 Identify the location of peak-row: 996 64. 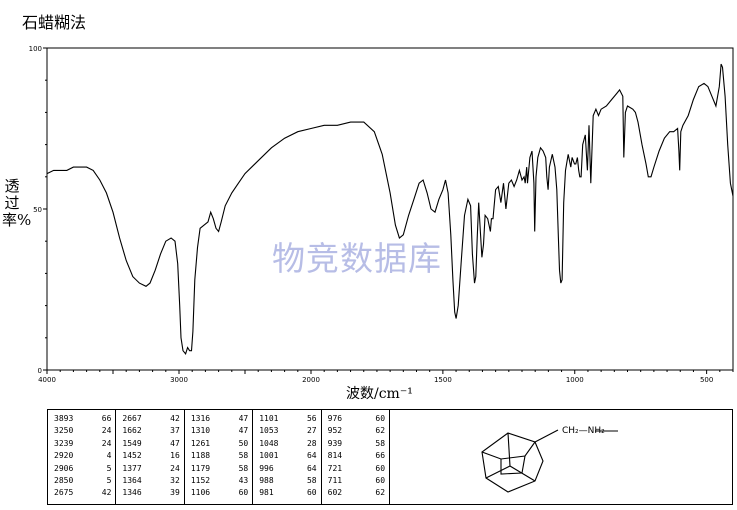
(287, 469).